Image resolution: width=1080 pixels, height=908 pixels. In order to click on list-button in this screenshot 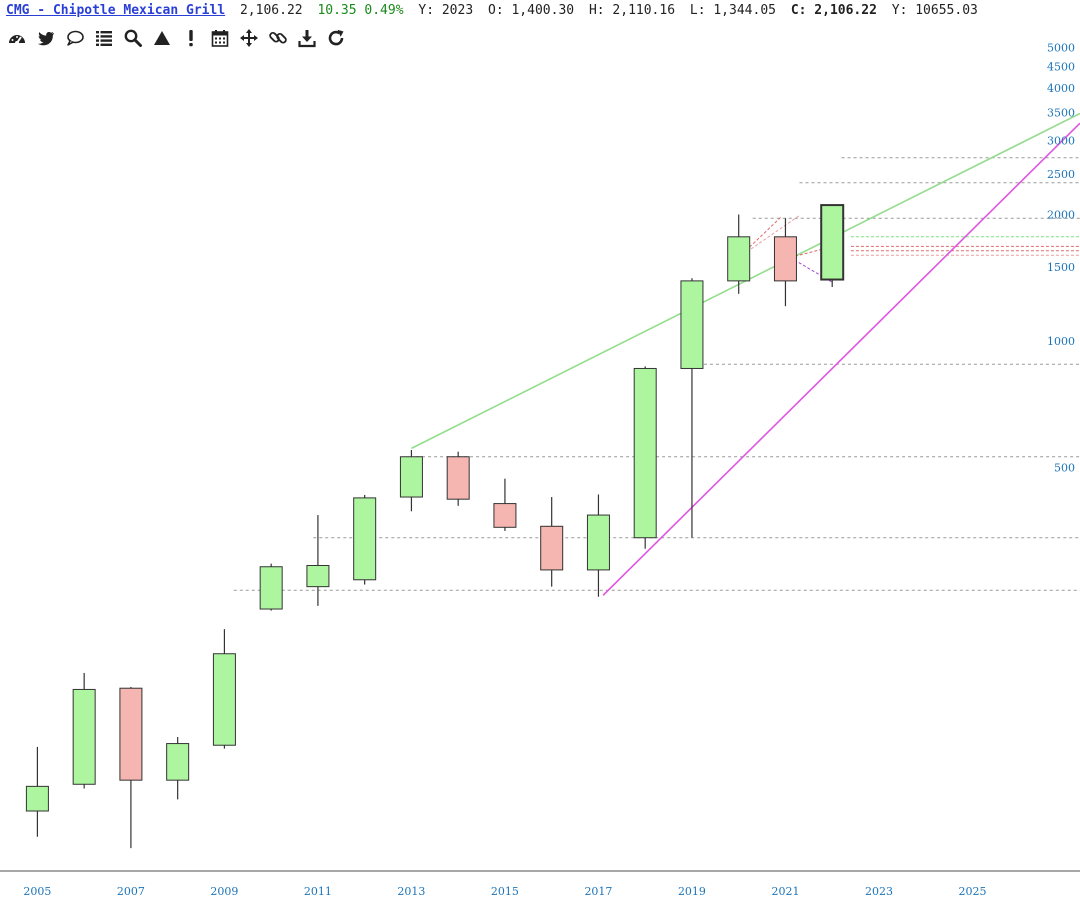, I will do `click(103, 38)`.